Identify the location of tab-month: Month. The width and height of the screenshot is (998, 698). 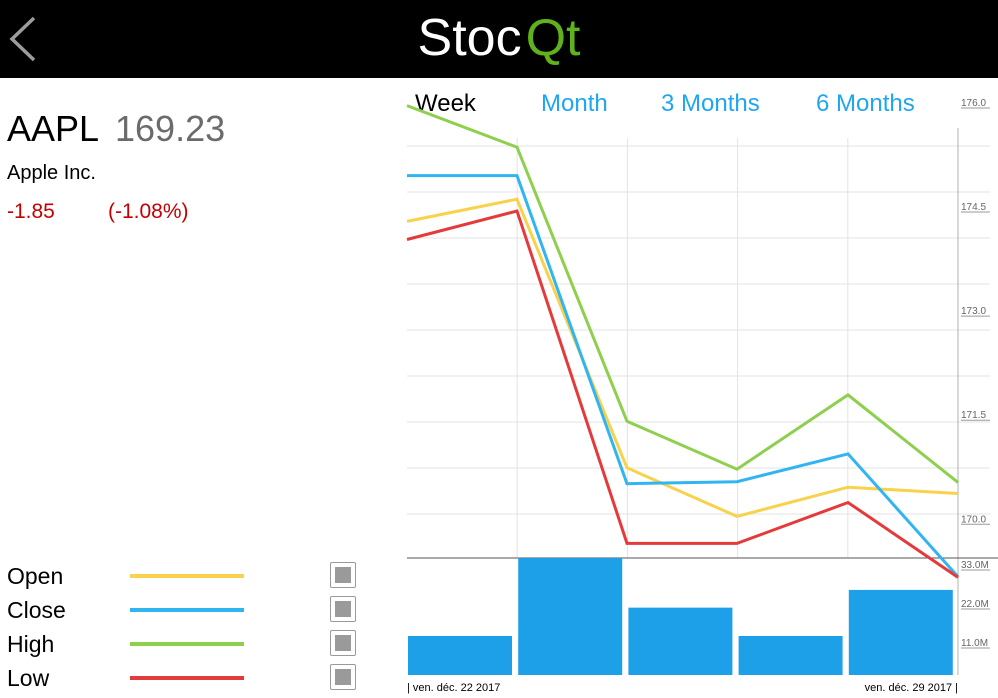
(574, 103).